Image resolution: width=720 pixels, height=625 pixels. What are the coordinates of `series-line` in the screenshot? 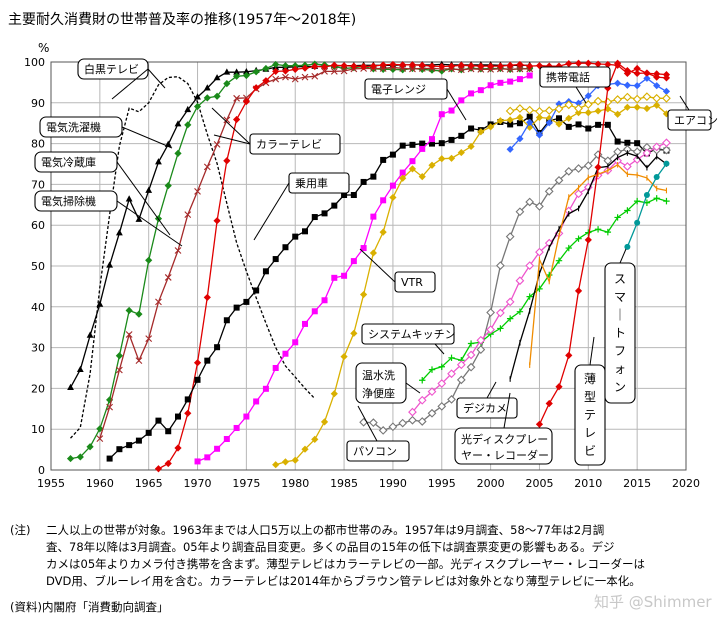 It's located at (544, 289).